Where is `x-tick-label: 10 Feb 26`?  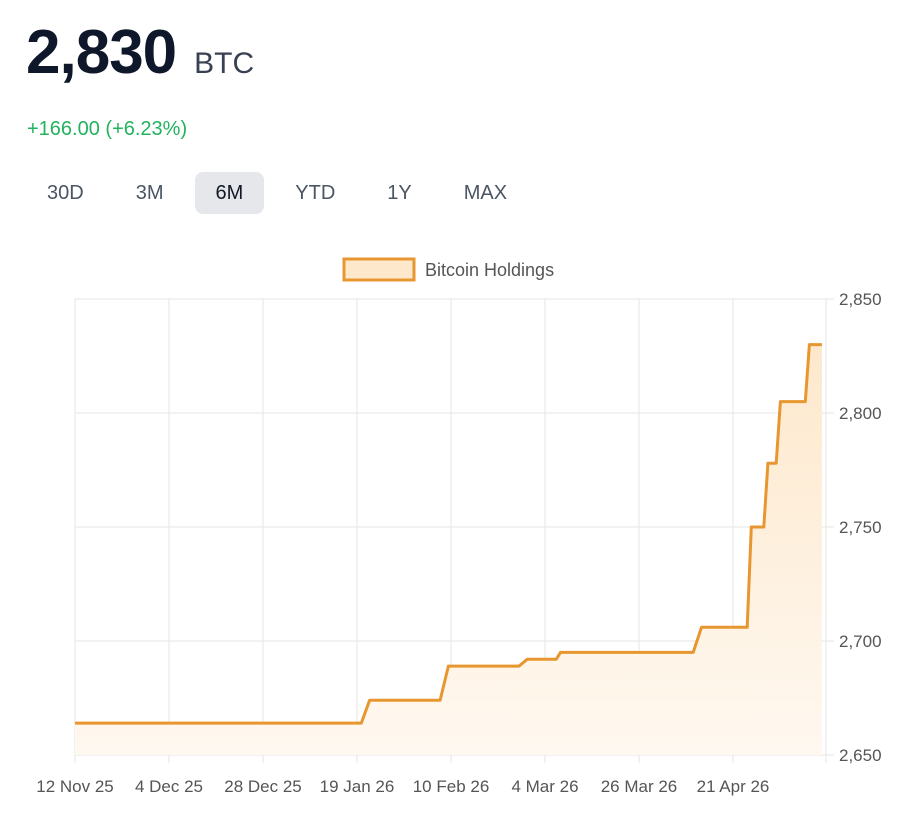 x-tick-label: 10 Feb 26 is located at coordinates (451, 786).